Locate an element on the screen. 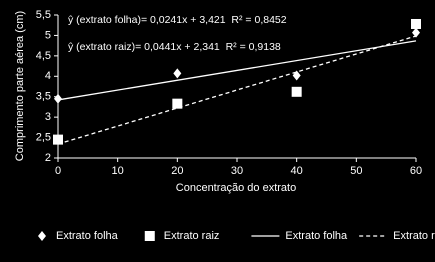 The height and width of the screenshot is (262, 435). x-tick-label: 50 is located at coordinates (356, 171).